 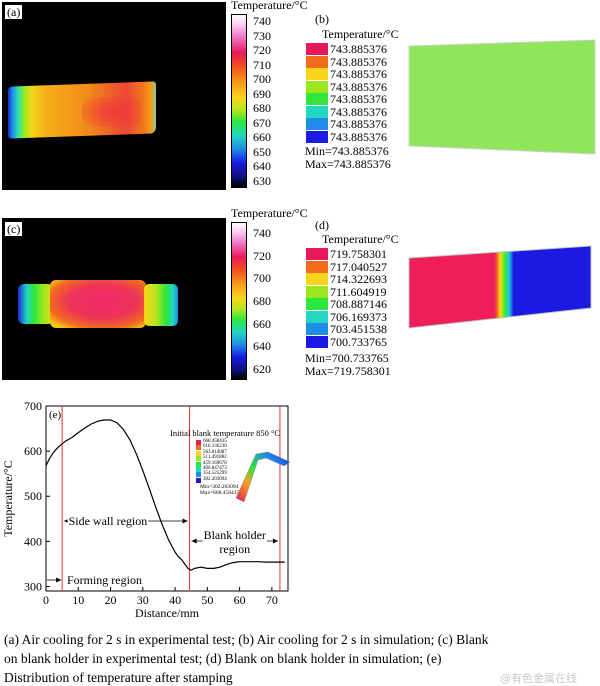 What do you see at coordinates (262, 278) in the screenshot?
I see `colorbar-c-tick-700: 700` at bounding box center [262, 278].